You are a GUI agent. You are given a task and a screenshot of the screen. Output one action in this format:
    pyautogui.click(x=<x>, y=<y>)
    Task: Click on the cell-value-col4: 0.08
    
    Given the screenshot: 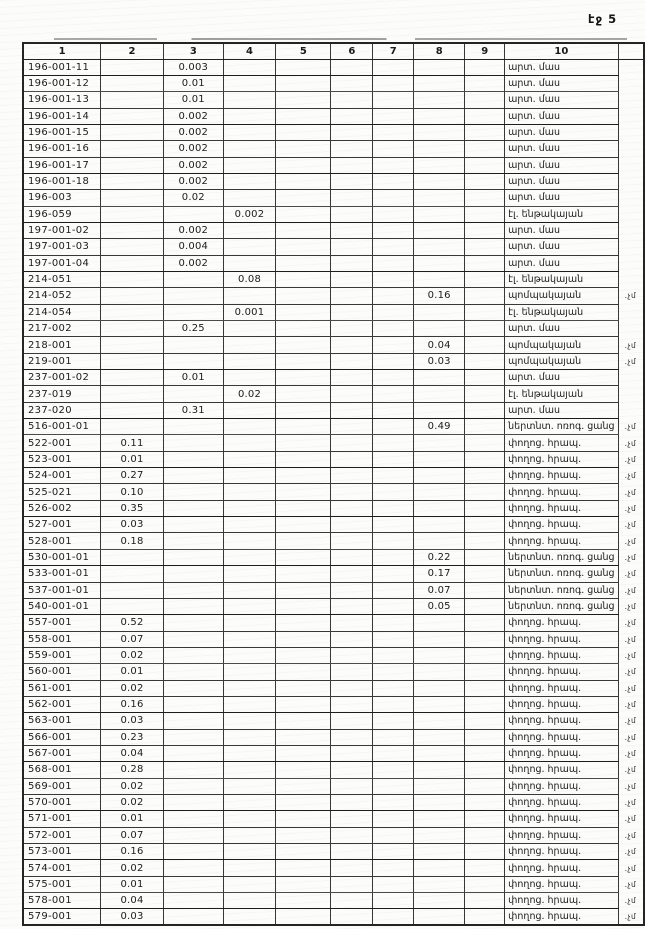 What is the action you would take?
    pyautogui.click(x=249, y=279)
    